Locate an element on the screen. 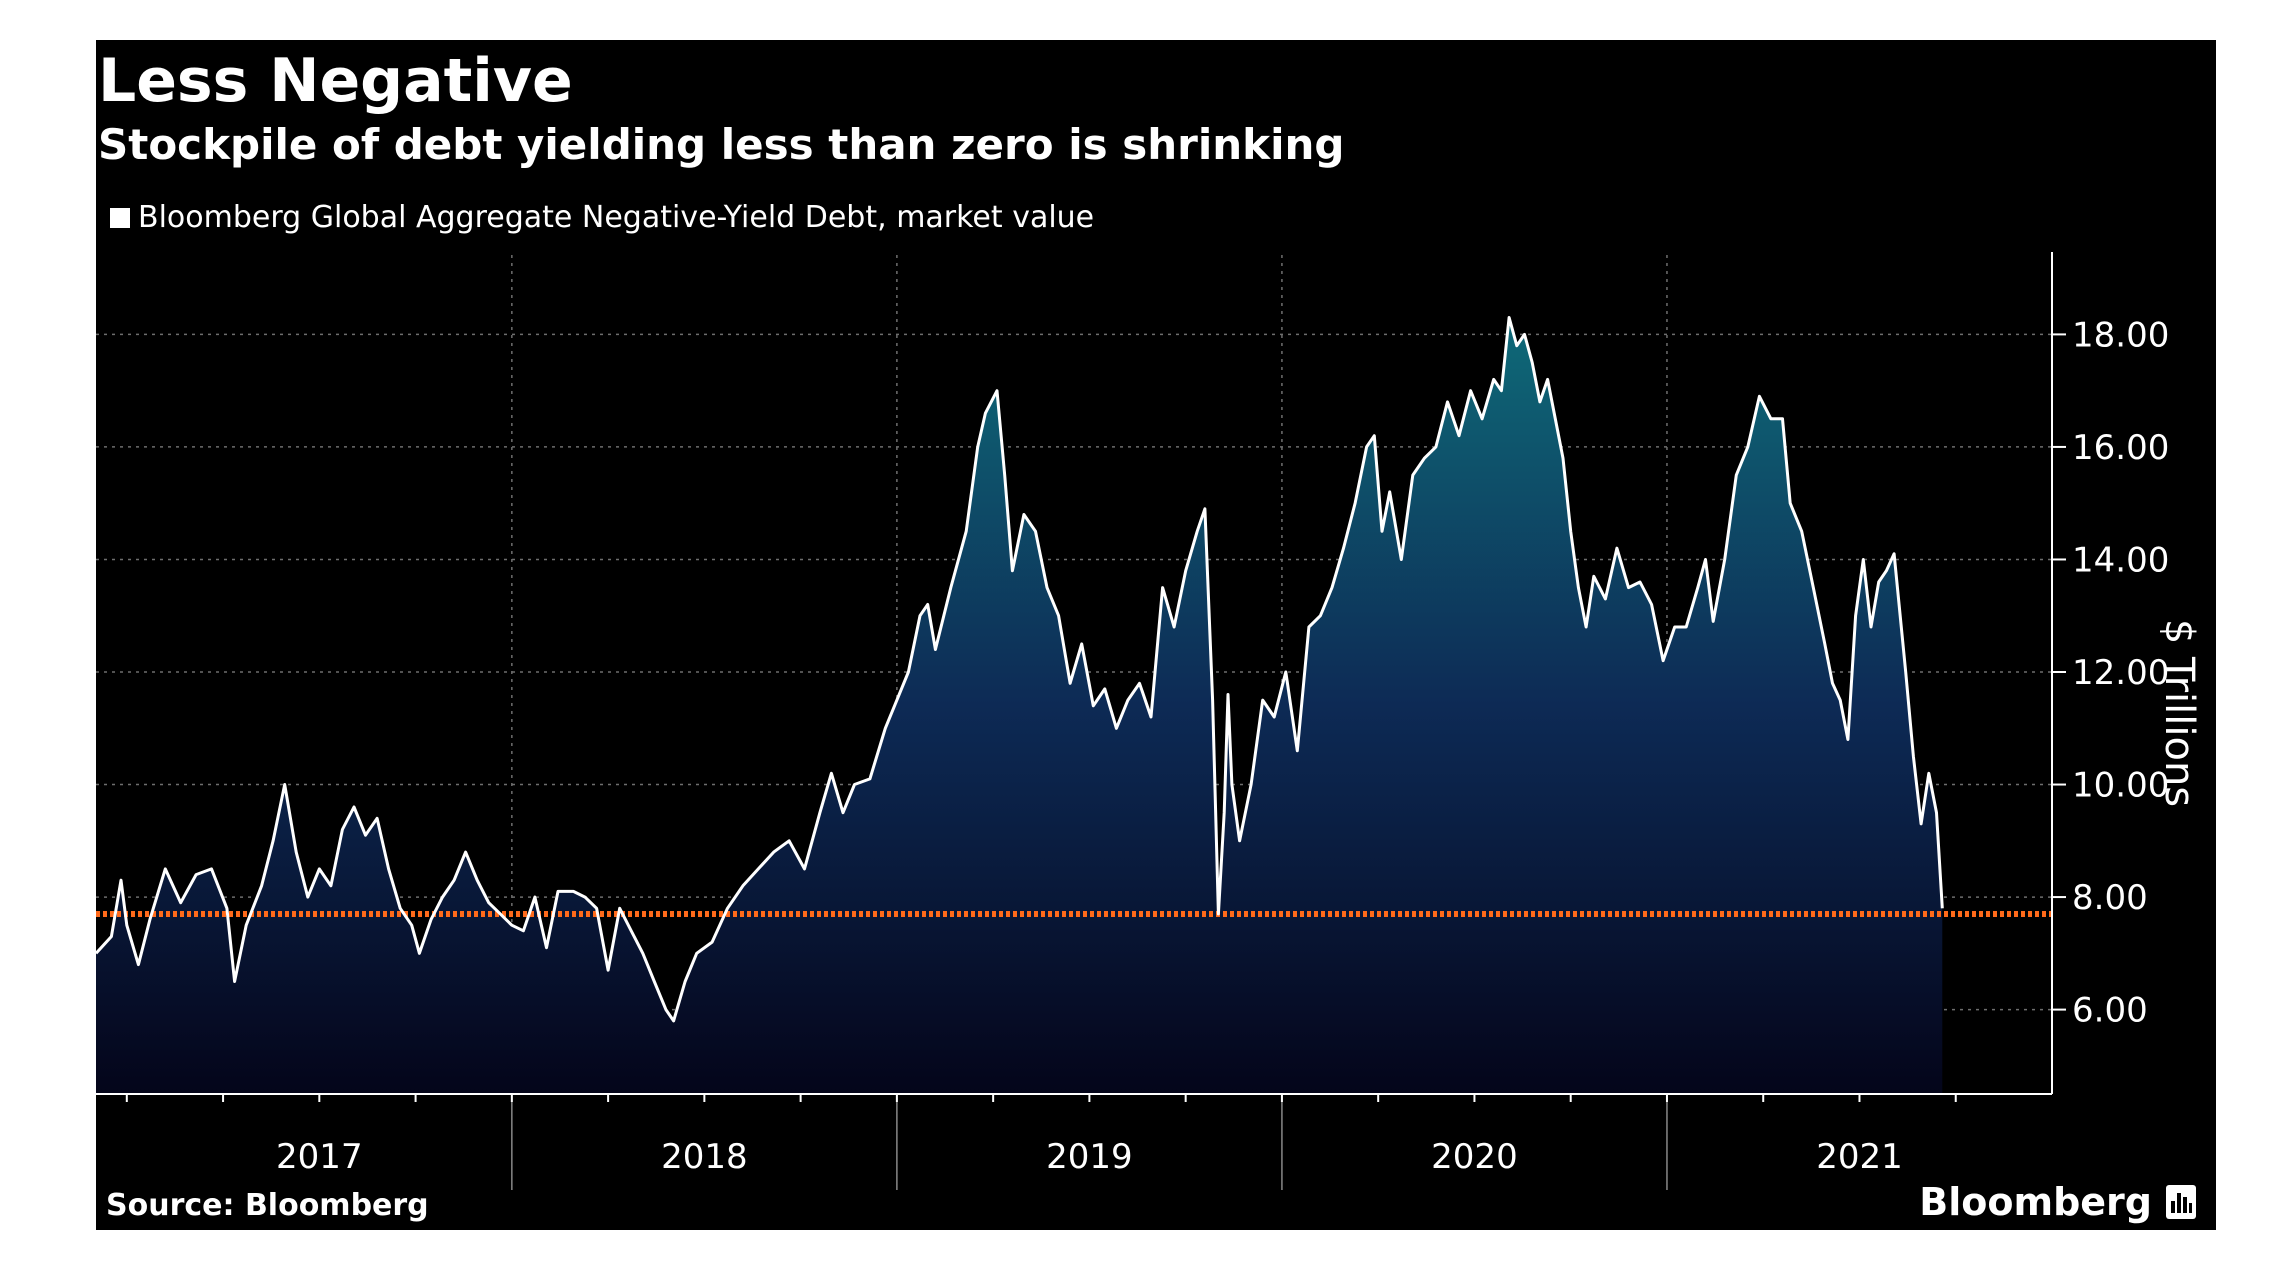 The width and height of the screenshot is (2296, 1276). y-tick-label: 14.00 is located at coordinates (2120, 560).